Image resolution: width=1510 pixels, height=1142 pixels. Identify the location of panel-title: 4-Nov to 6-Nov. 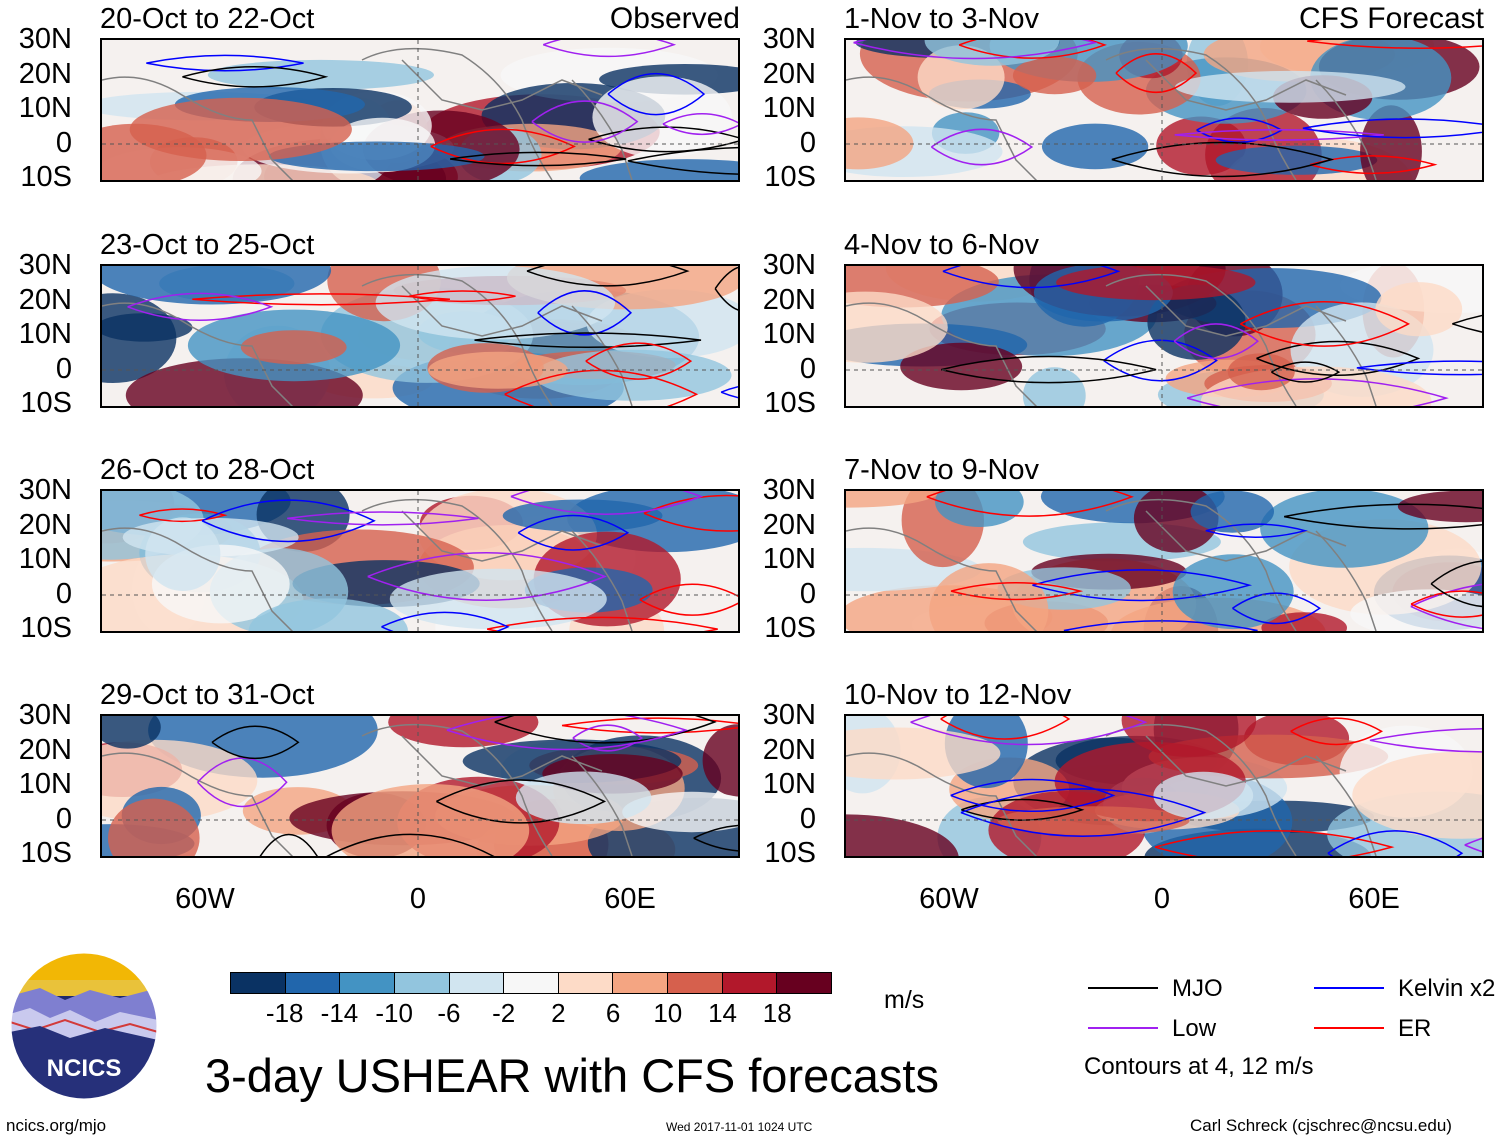
(942, 245).